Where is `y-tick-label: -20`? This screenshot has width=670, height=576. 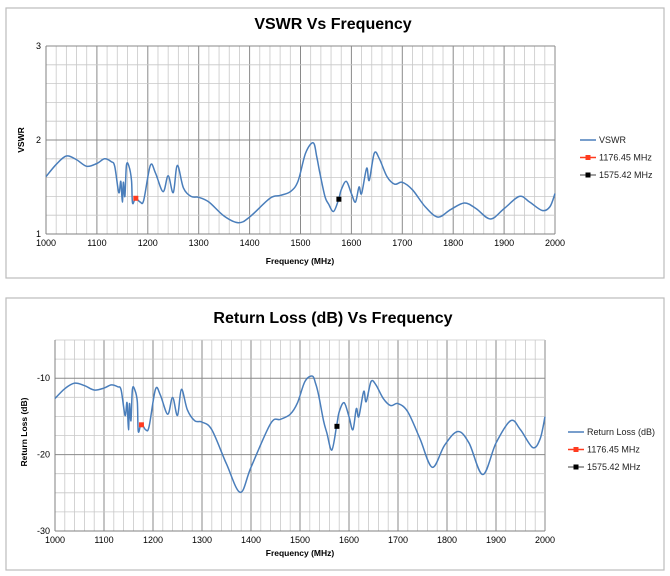
y-tick-label: -20 is located at coordinates (43, 455).